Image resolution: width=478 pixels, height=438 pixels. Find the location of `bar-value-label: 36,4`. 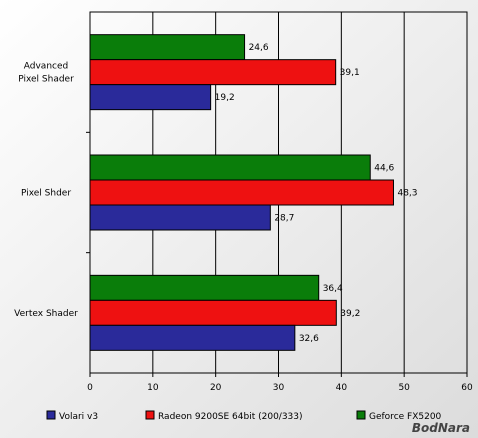

bar-value-label: 36,4 is located at coordinates (333, 289).